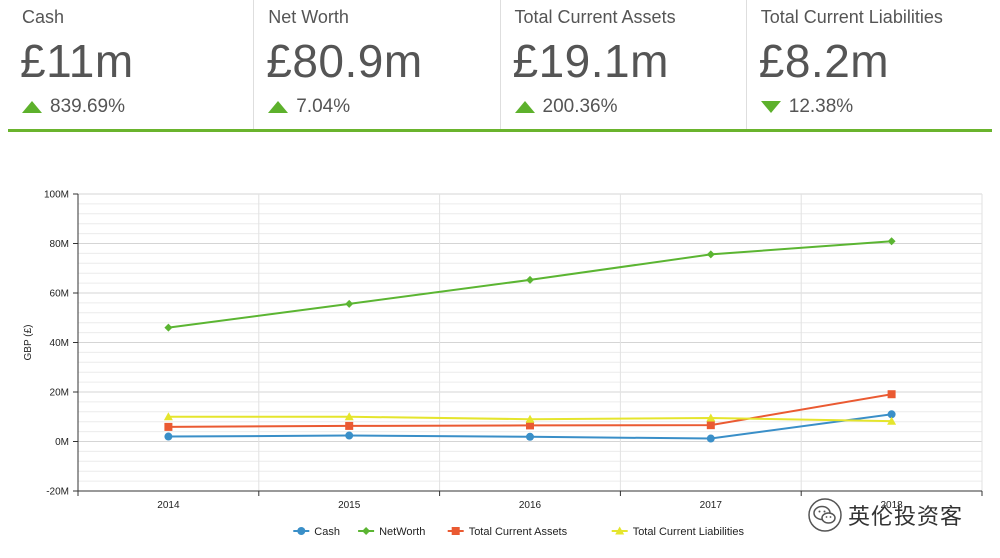  What do you see at coordinates (770, 107) in the screenshot?
I see `arrow-down-icon` at bounding box center [770, 107].